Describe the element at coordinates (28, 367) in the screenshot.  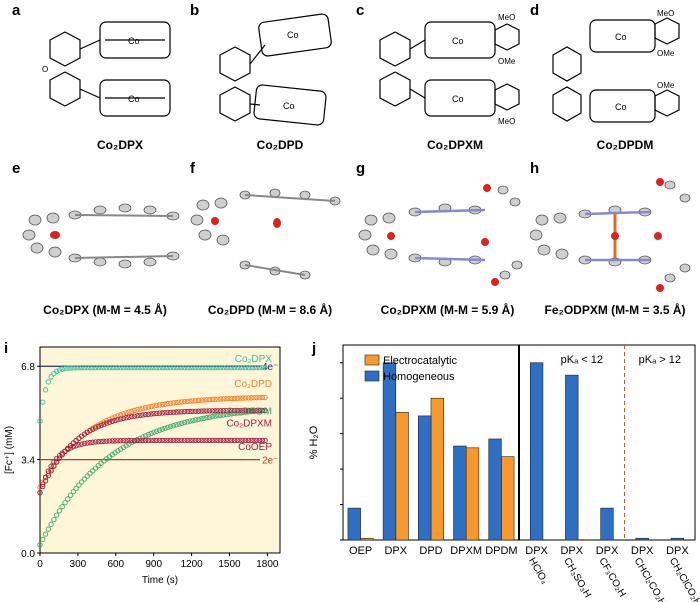
I see `y-tick-label: 6.8` at that location.